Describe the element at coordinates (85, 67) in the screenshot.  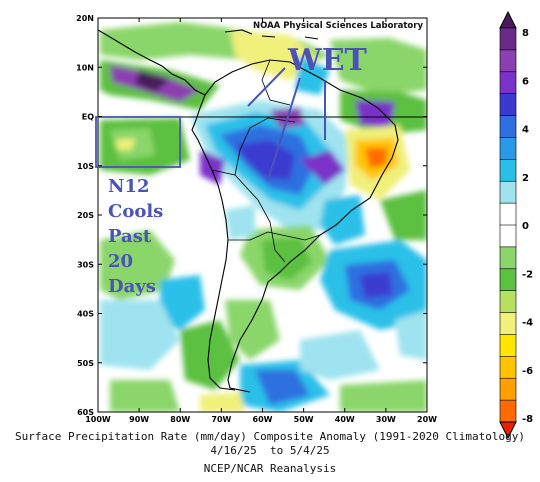
I see `y-tick-label: 10N` at that location.